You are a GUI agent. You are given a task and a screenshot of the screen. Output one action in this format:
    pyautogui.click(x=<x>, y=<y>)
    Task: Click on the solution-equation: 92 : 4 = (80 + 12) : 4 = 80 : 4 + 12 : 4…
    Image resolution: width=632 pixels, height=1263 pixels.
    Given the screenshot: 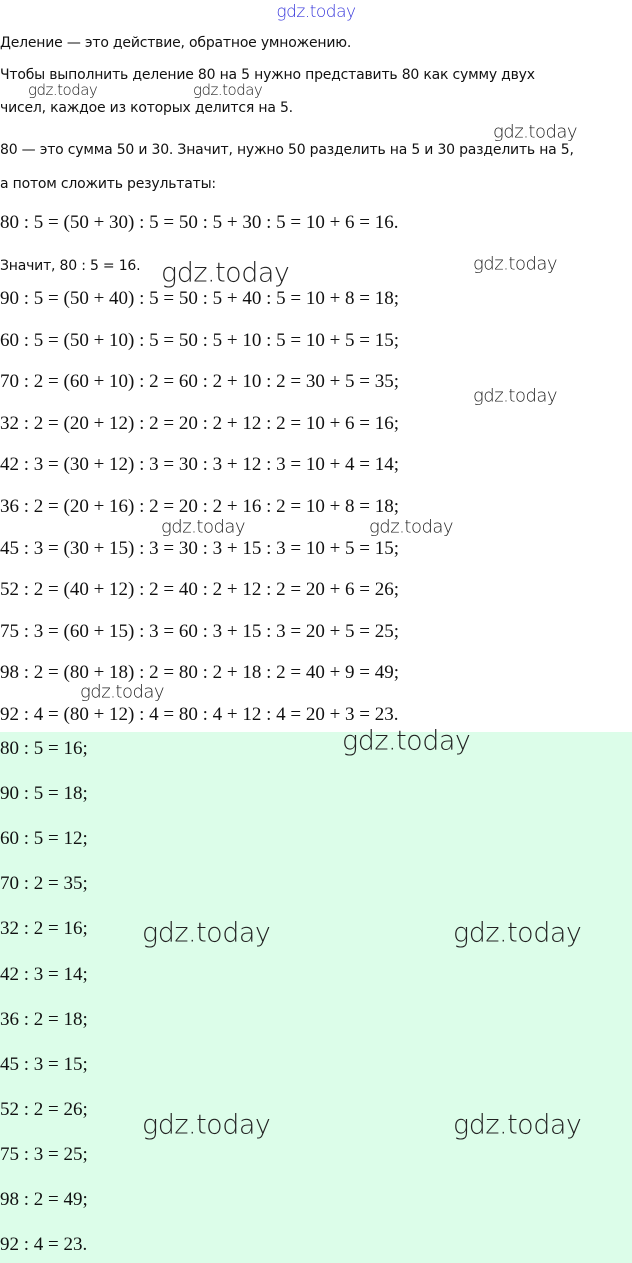 What is the action you would take?
    pyautogui.click(x=199, y=714)
    